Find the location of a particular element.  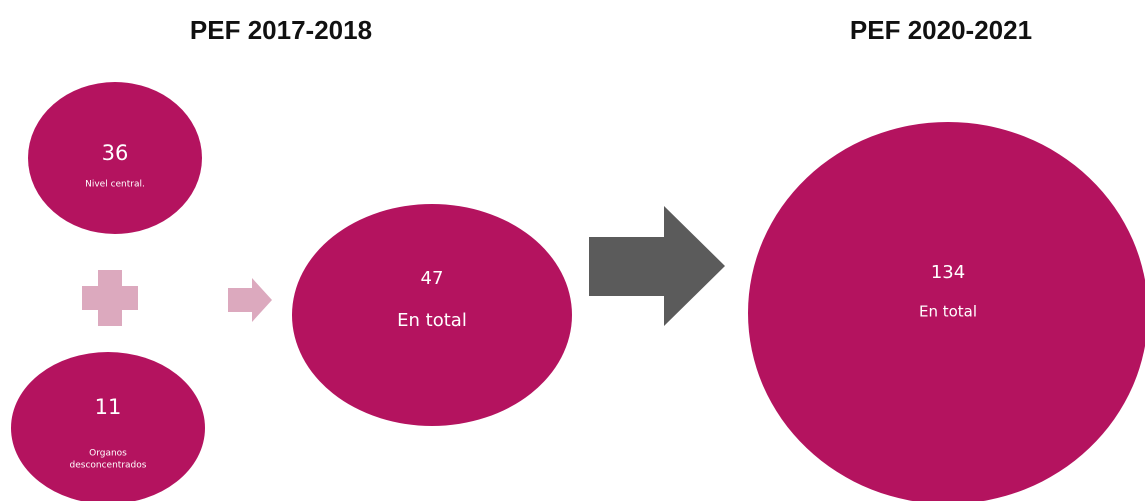

big-arrow is located at coordinates (657, 266).